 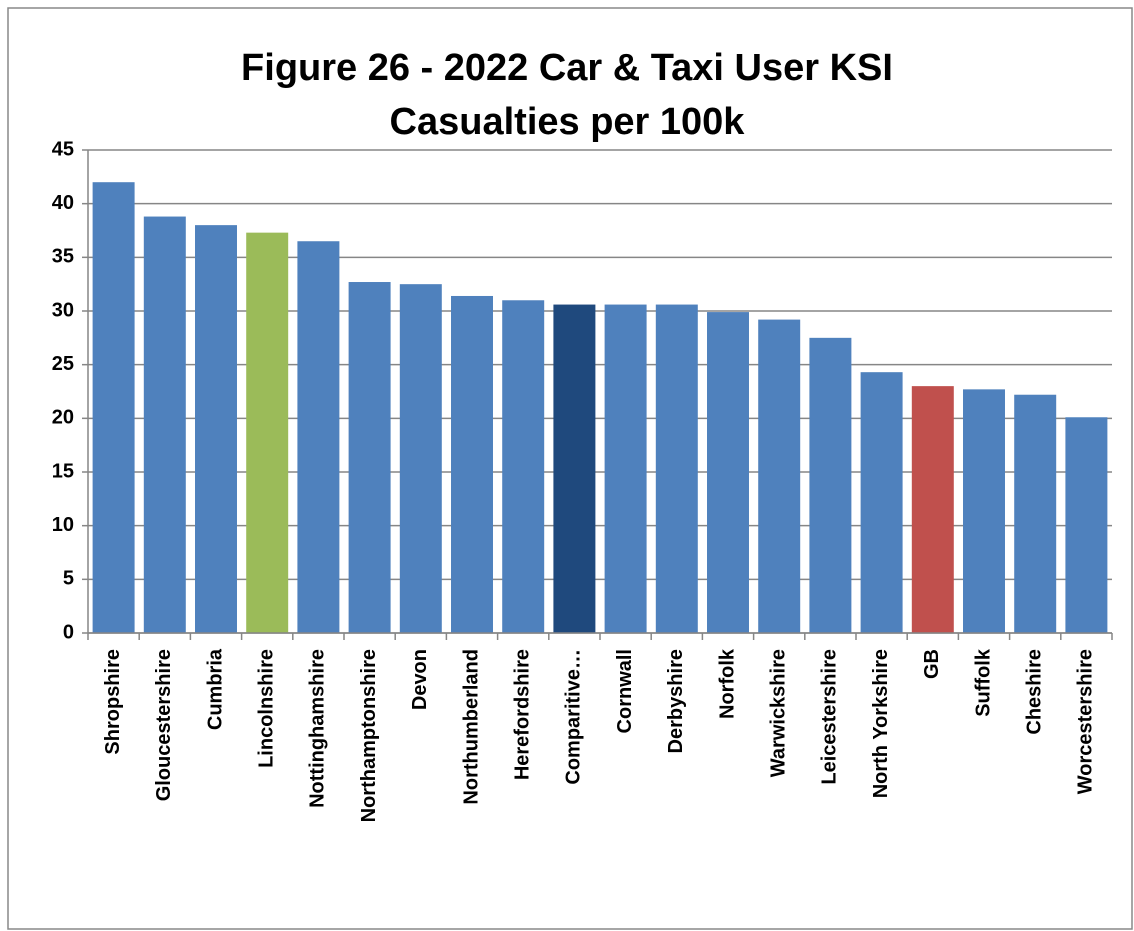 What do you see at coordinates (1086, 721) in the screenshot?
I see `x-tick-label: Worcestershire` at bounding box center [1086, 721].